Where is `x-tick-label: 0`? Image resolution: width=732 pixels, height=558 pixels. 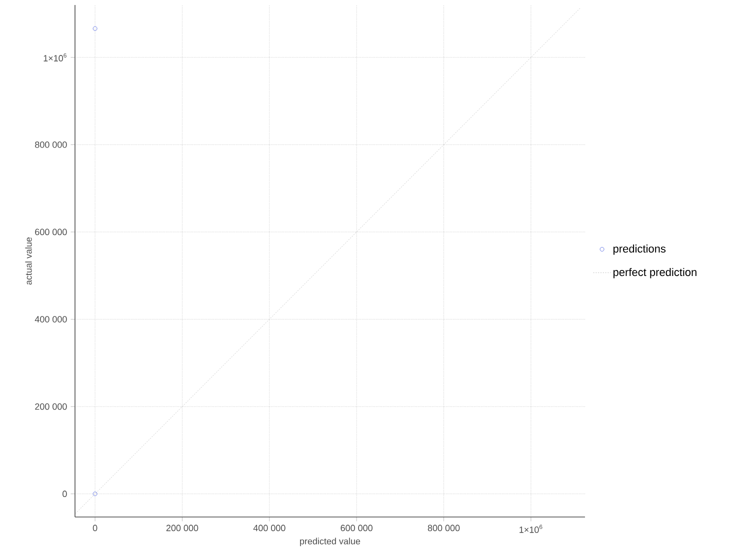
x-tick-label: 0 is located at coordinates (95, 528).